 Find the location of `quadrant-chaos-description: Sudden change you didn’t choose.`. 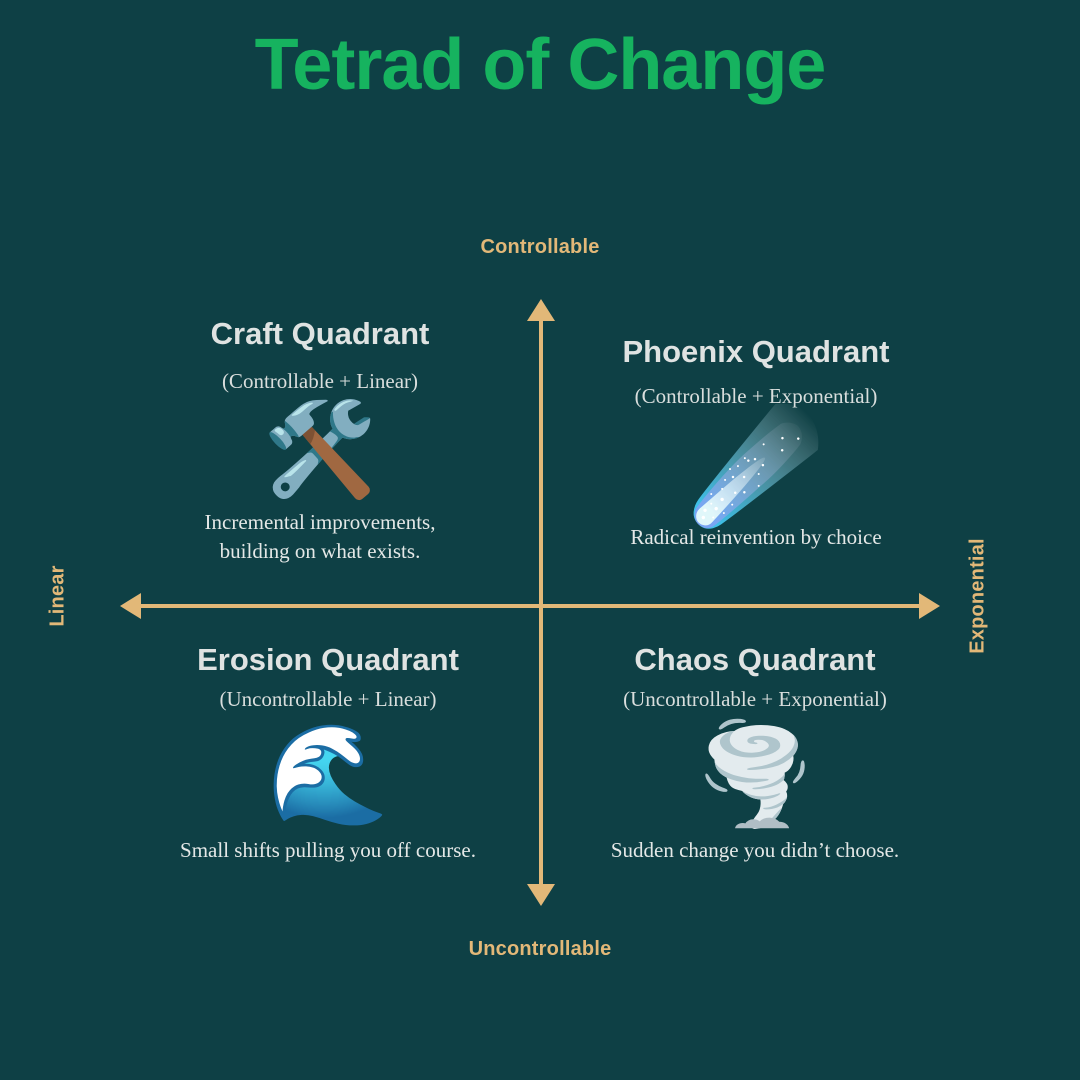

quadrant-chaos-description: Sudden change you didn’t choose. is located at coordinates (755, 849).